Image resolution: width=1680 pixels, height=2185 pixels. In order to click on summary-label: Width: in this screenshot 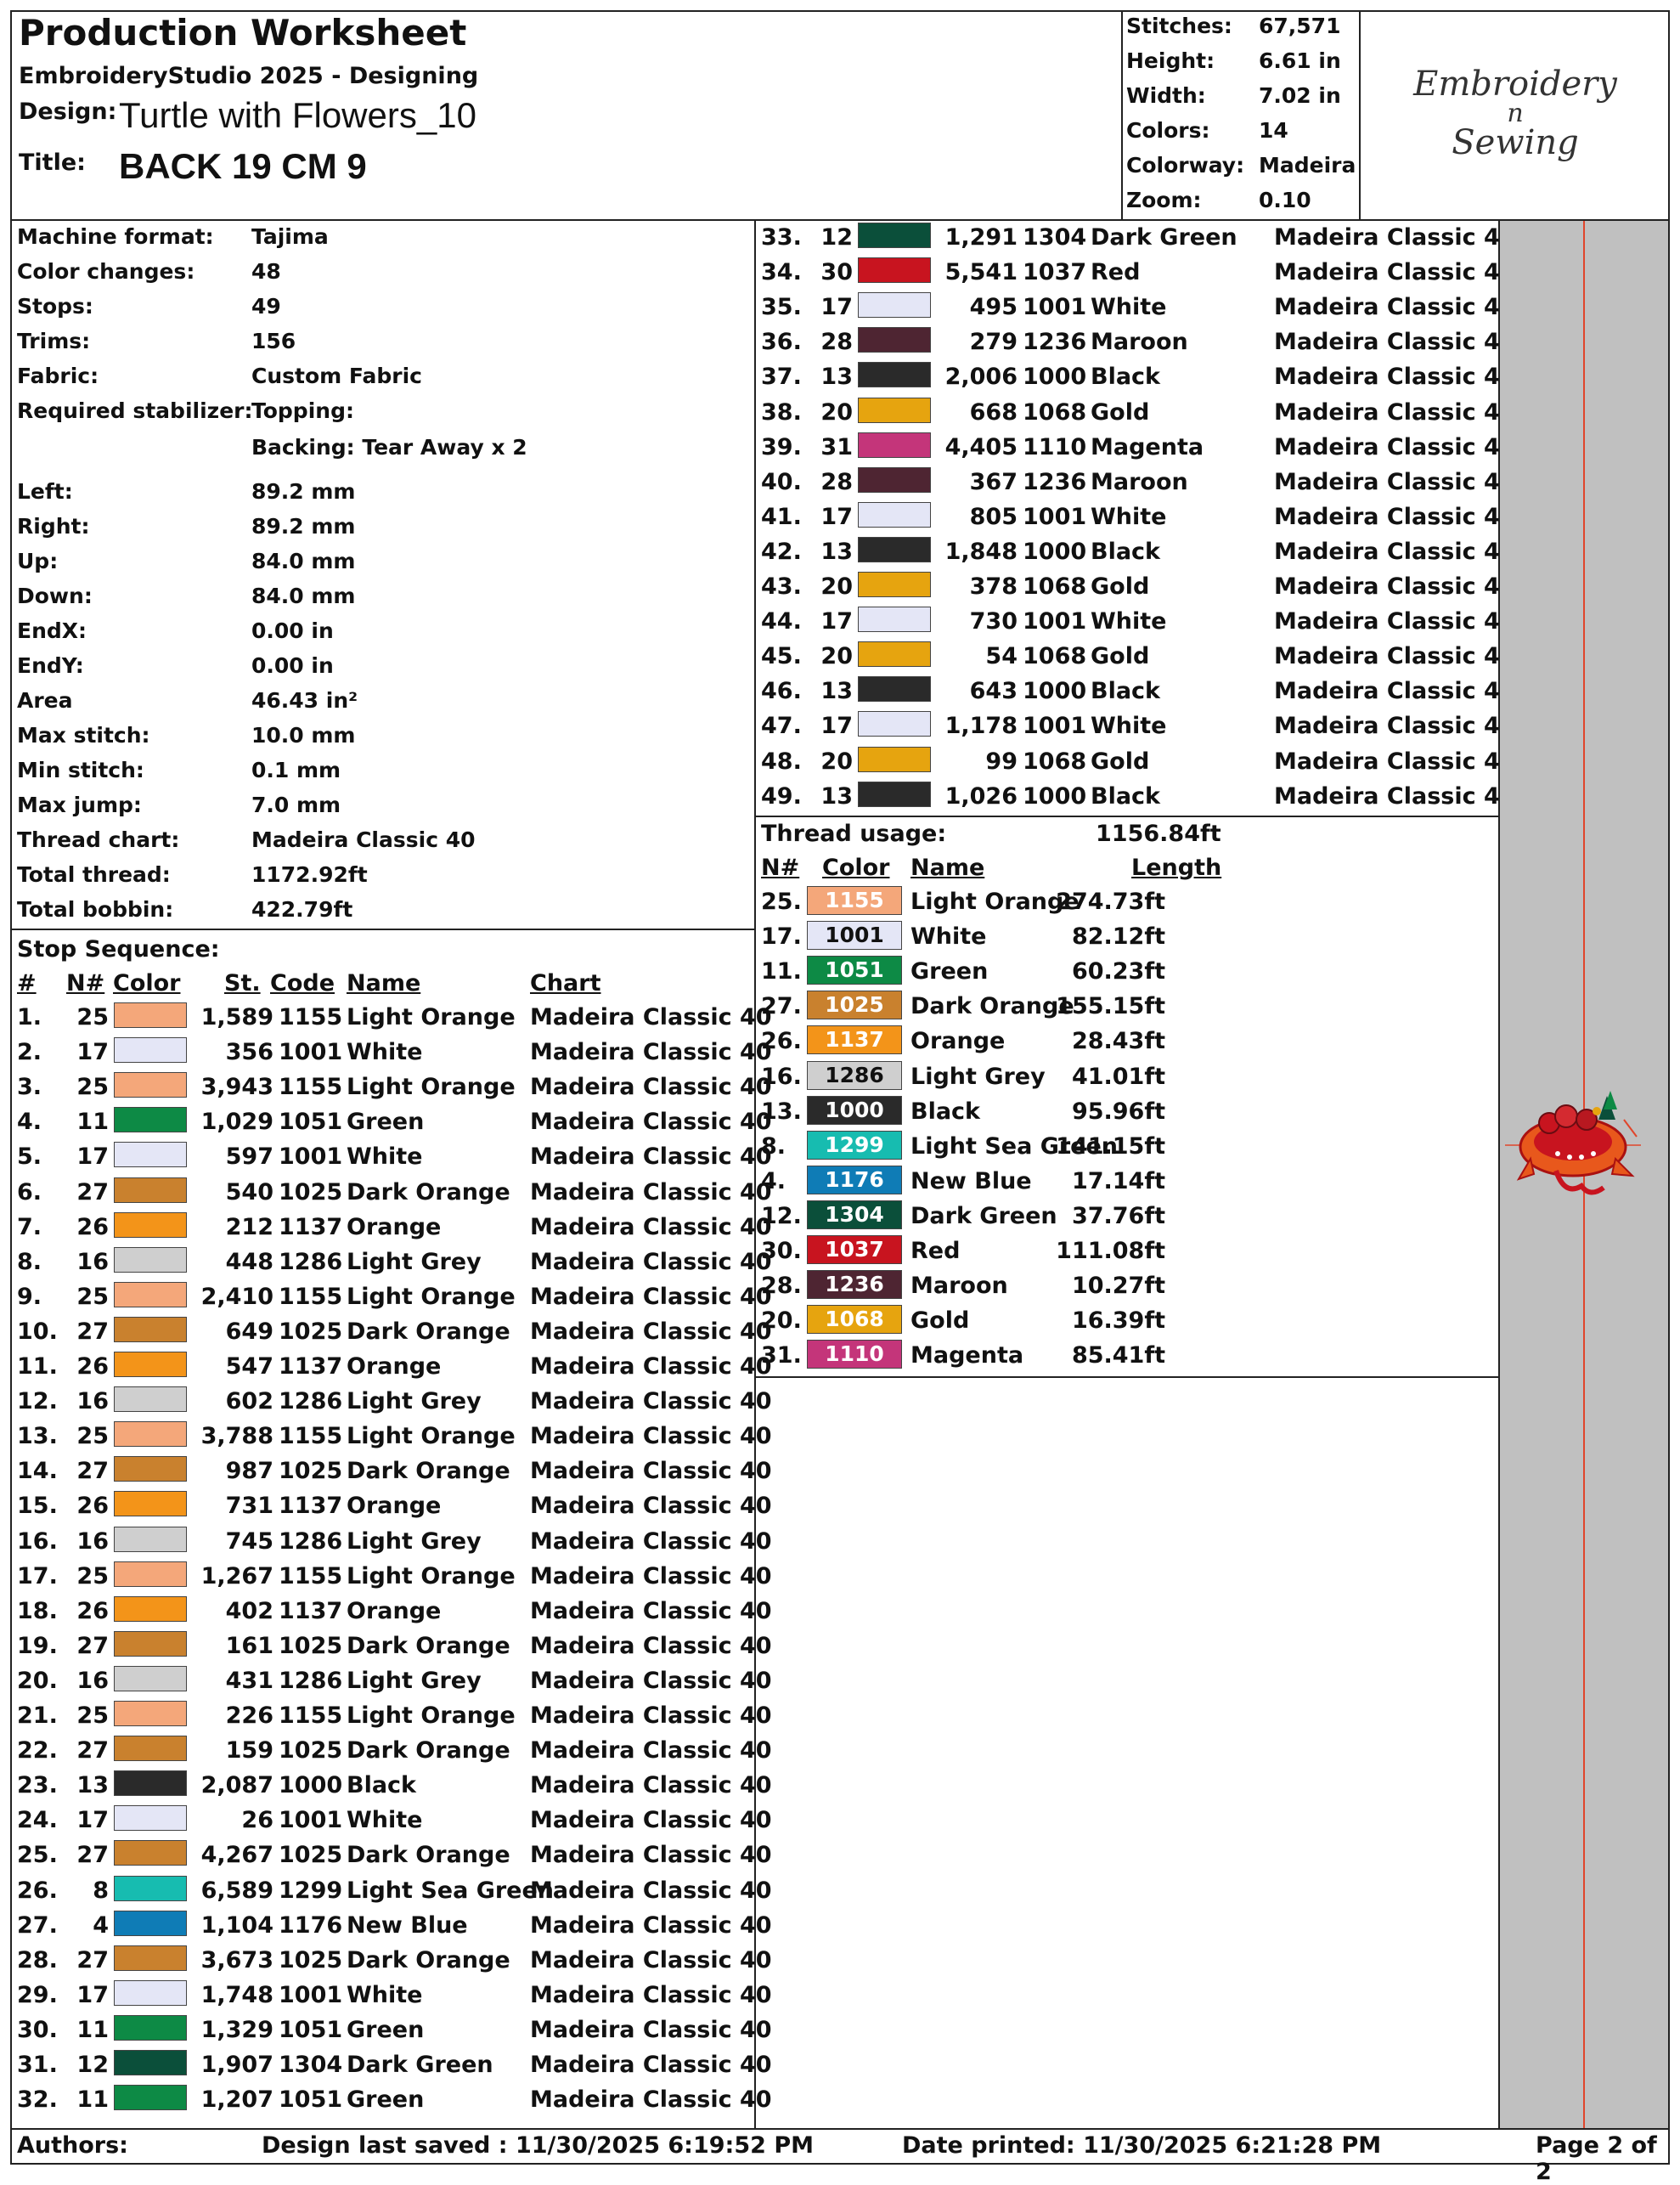, I will do `click(1166, 95)`.